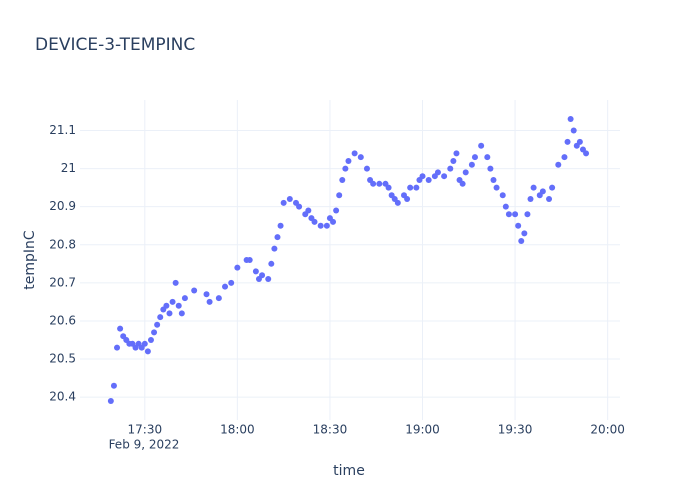 This screenshot has height=504, width=700. What do you see at coordinates (349, 471) in the screenshot?
I see `x-axis-title: time` at bounding box center [349, 471].